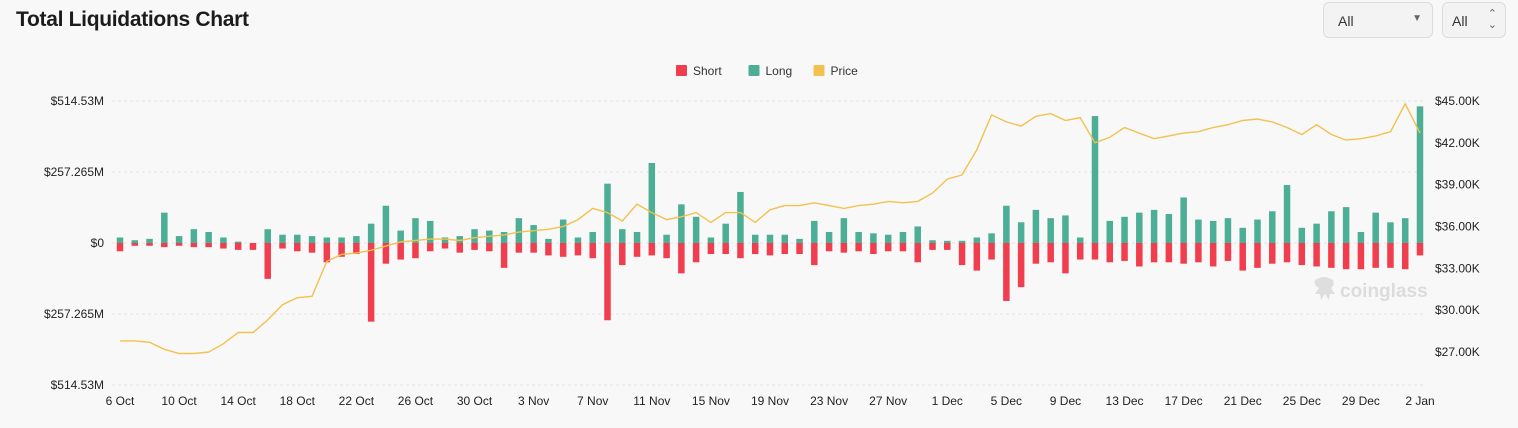  What do you see at coordinates (845, 71) in the screenshot?
I see `legend-label-price: Price` at bounding box center [845, 71].